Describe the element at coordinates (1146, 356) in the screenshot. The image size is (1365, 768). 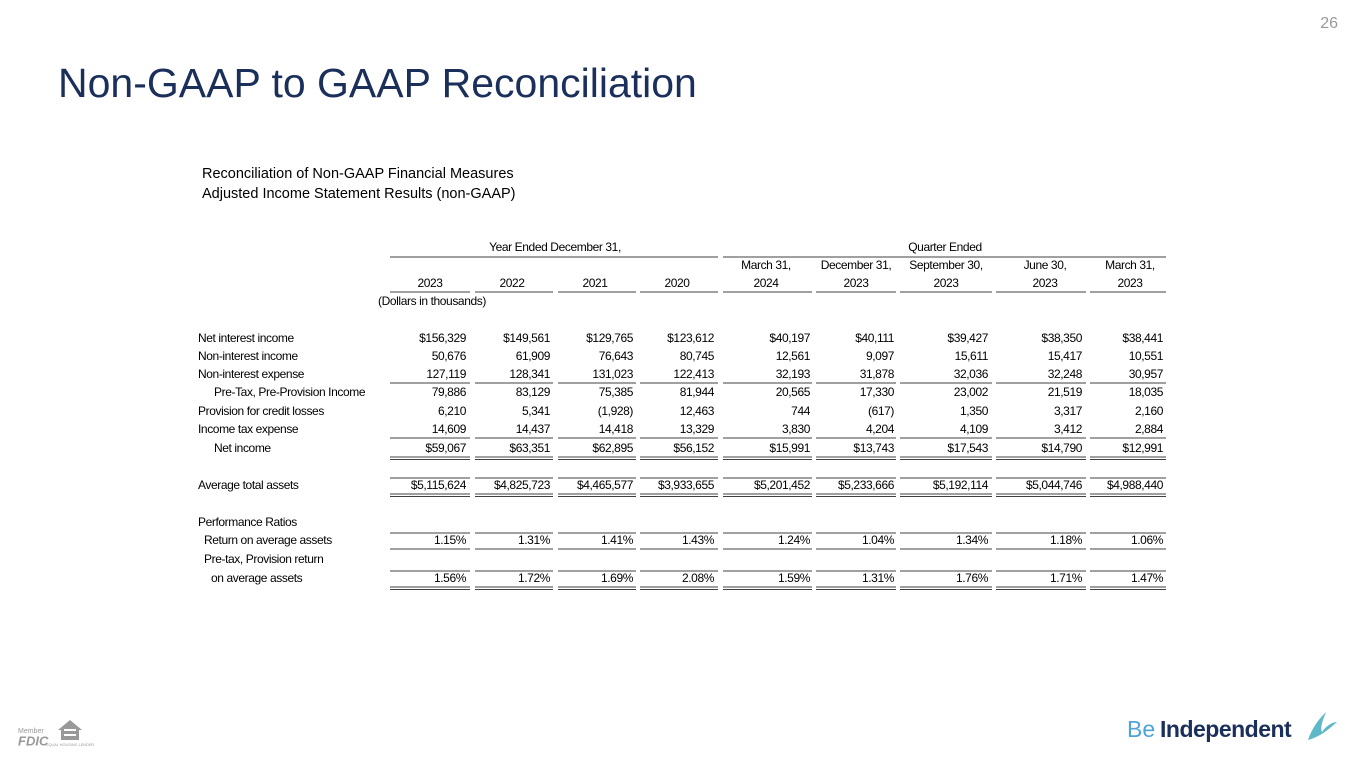
I see `cell: 10,551` at that location.